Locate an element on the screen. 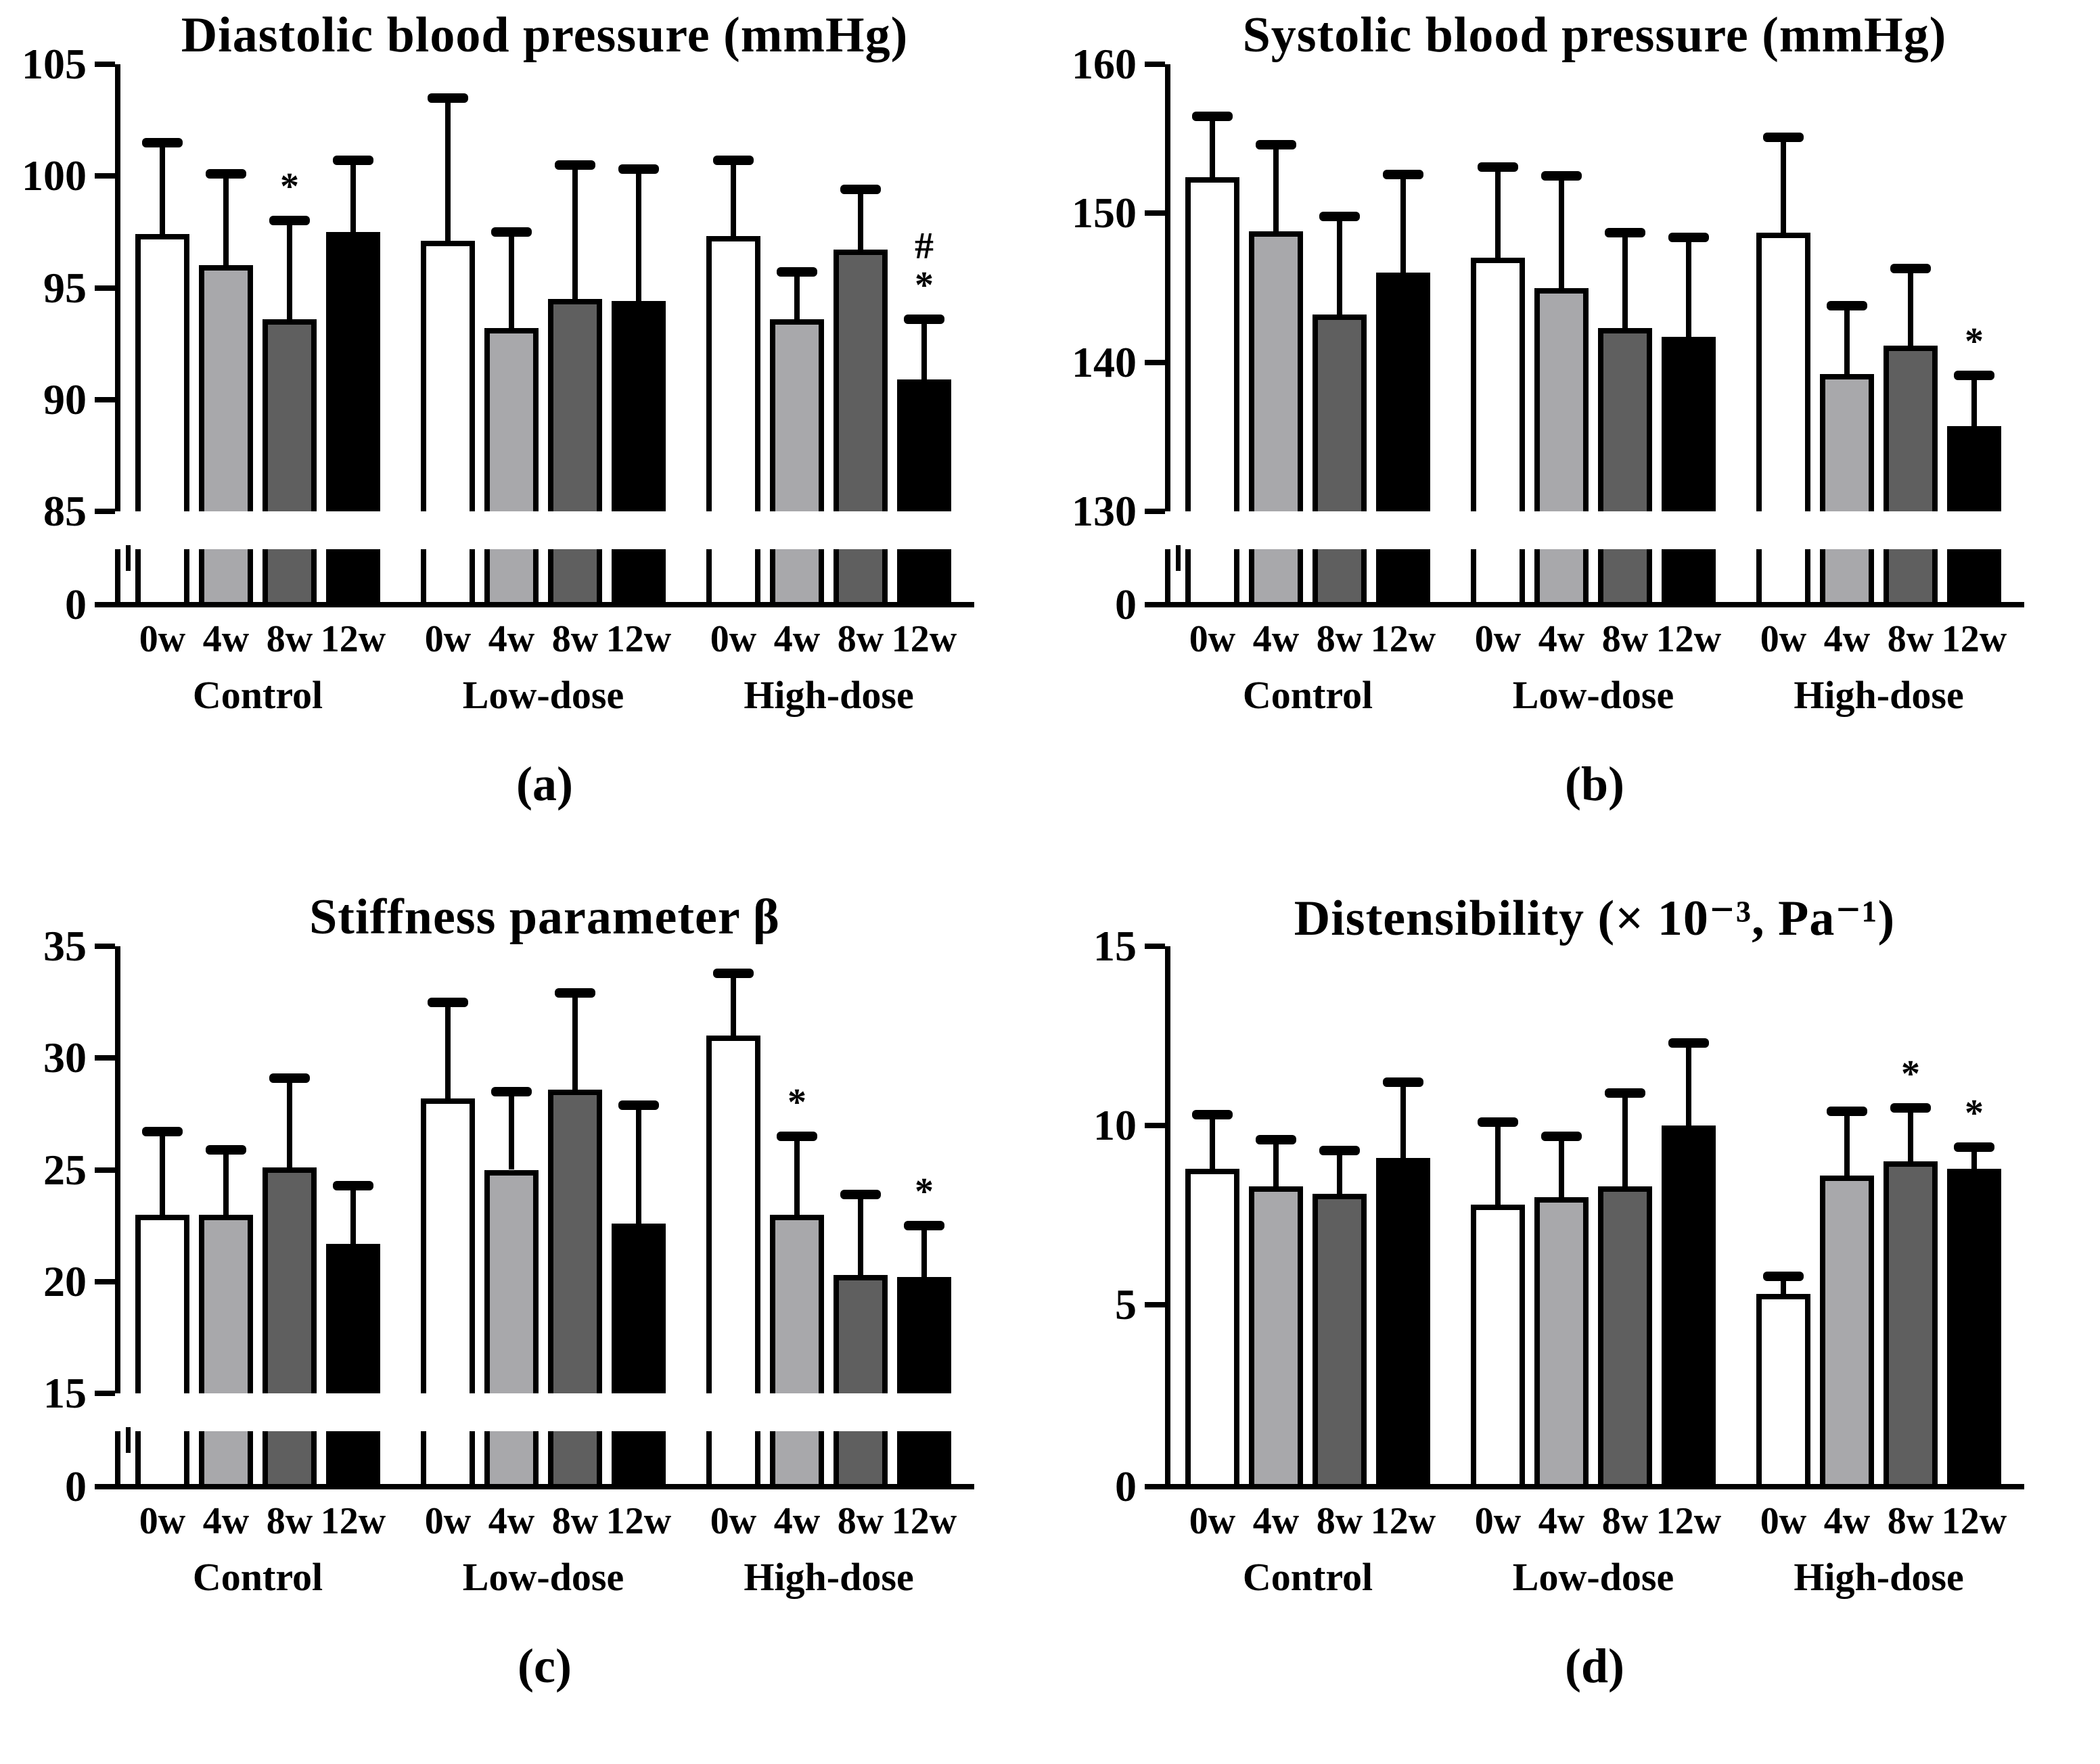 The width and height of the screenshot is (2100, 1764). panel-title: Systolic blood pressure (mmHg) is located at coordinates (1594, 35).